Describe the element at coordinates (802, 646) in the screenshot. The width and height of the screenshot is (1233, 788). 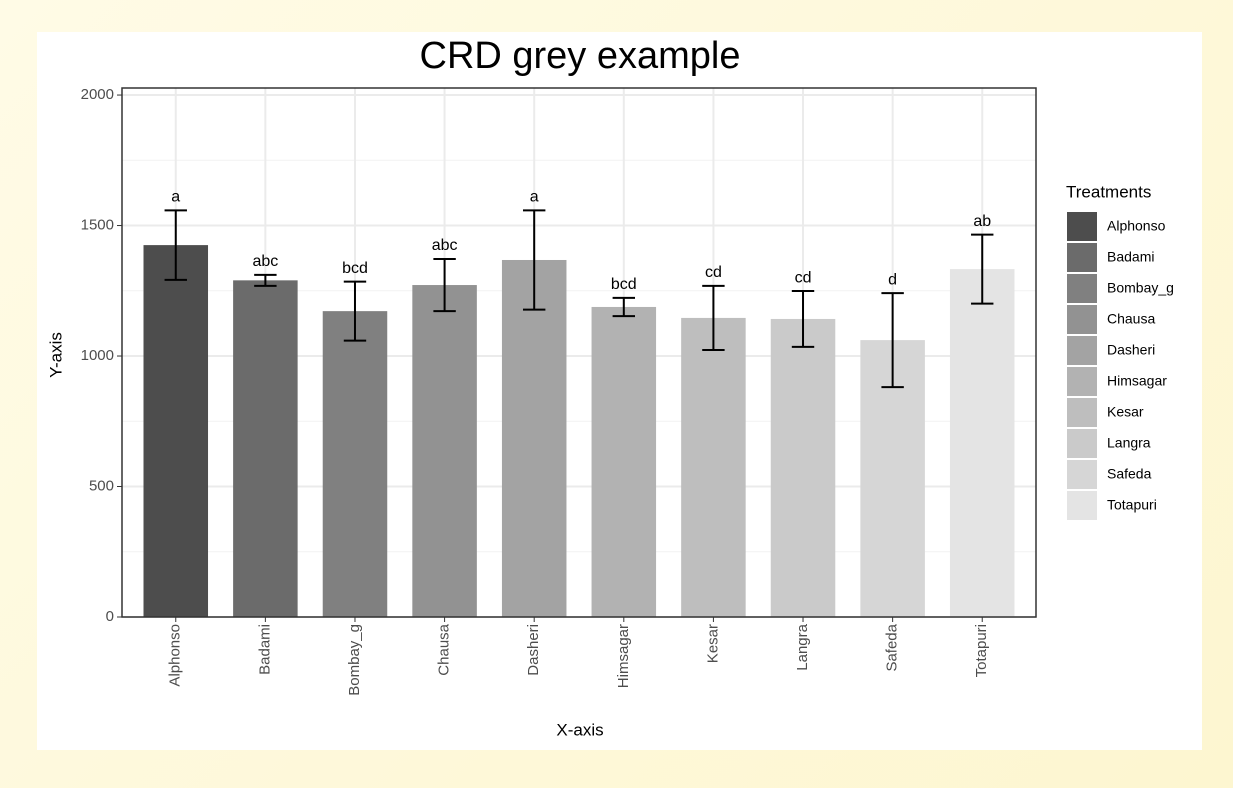
I see `x-tick-label: Langra` at that location.